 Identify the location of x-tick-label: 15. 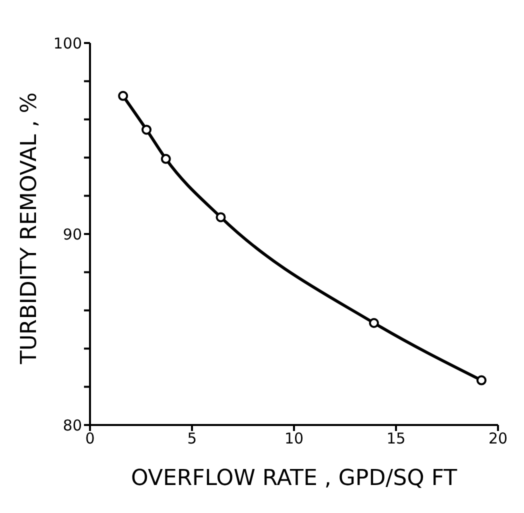
(396, 439).